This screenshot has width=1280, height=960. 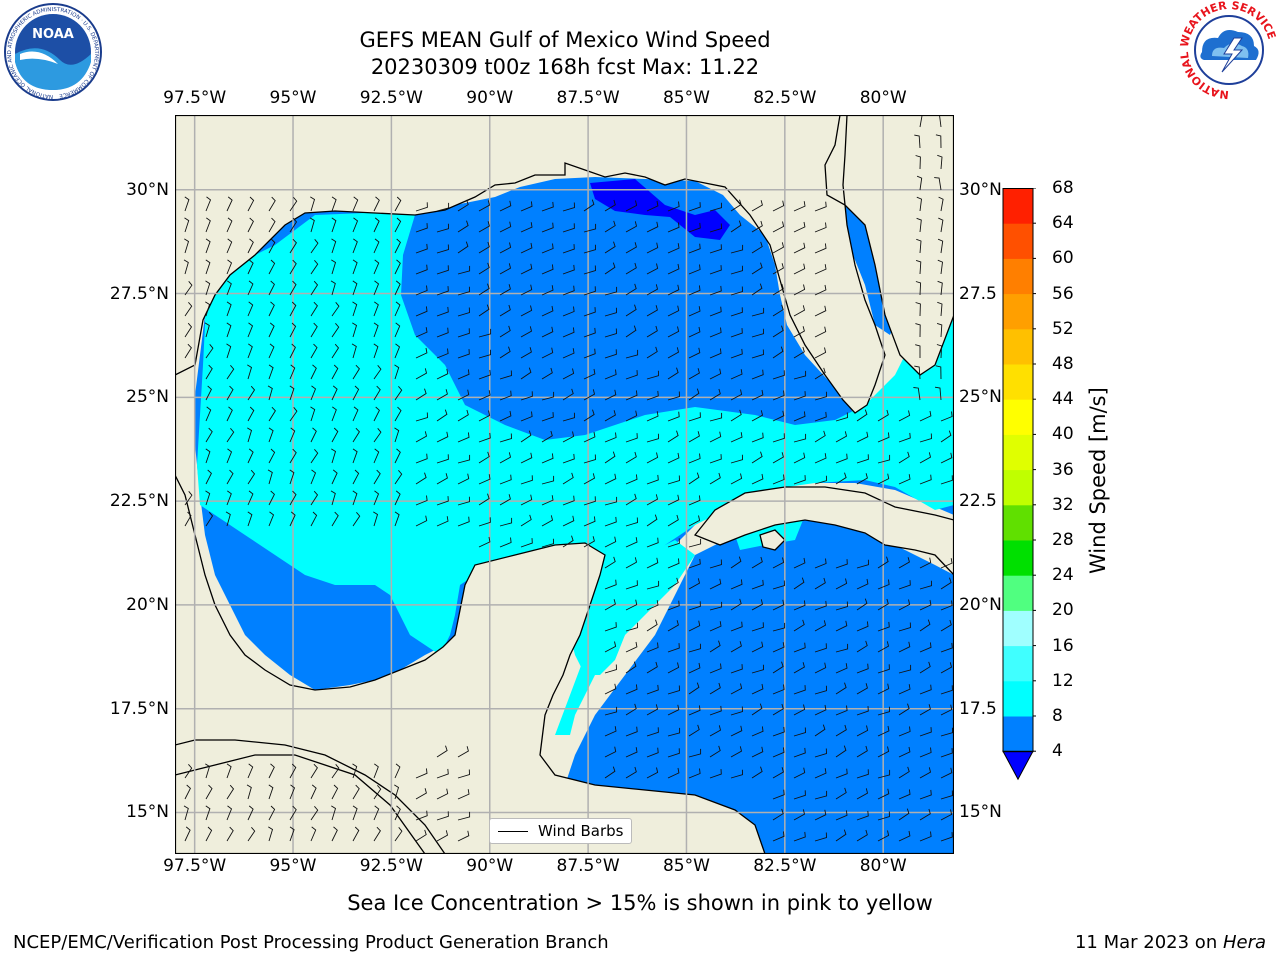 I want to click on lat-tick-right: 22.5, so click(x=978, y=501).